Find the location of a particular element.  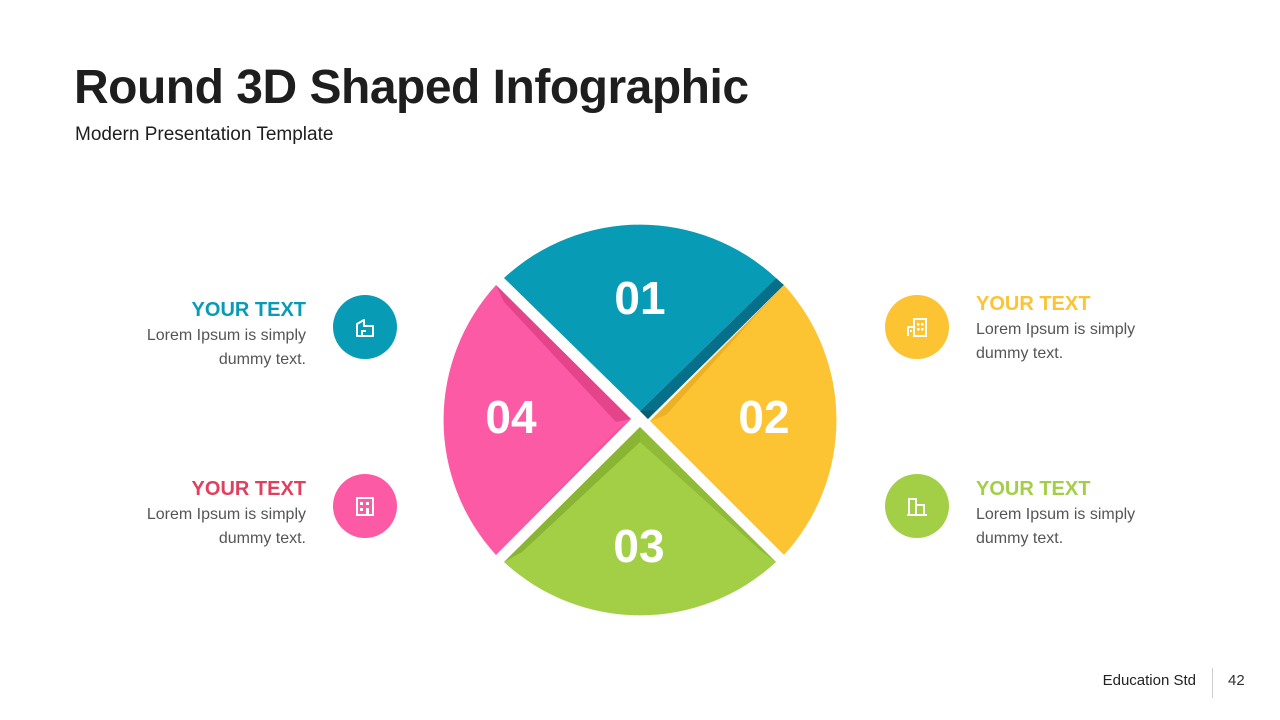

segment-03-number: 03 is located at coordinates (638, 546).